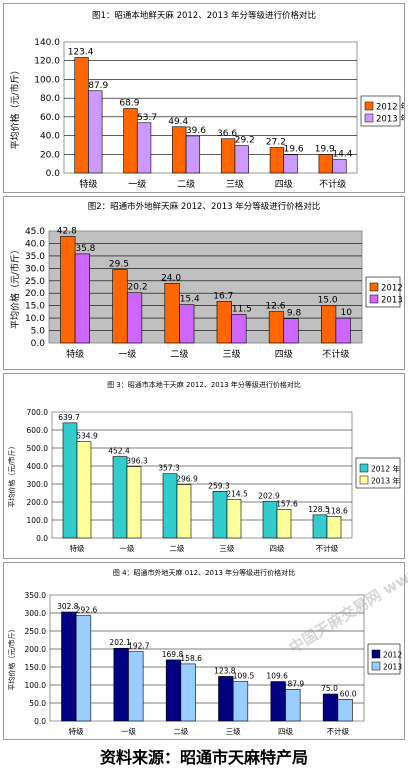 The image size is (408, 775). Describe the element at coordinates (87, 610) in the screenshot. I see `data-label: 292.6` at that location.